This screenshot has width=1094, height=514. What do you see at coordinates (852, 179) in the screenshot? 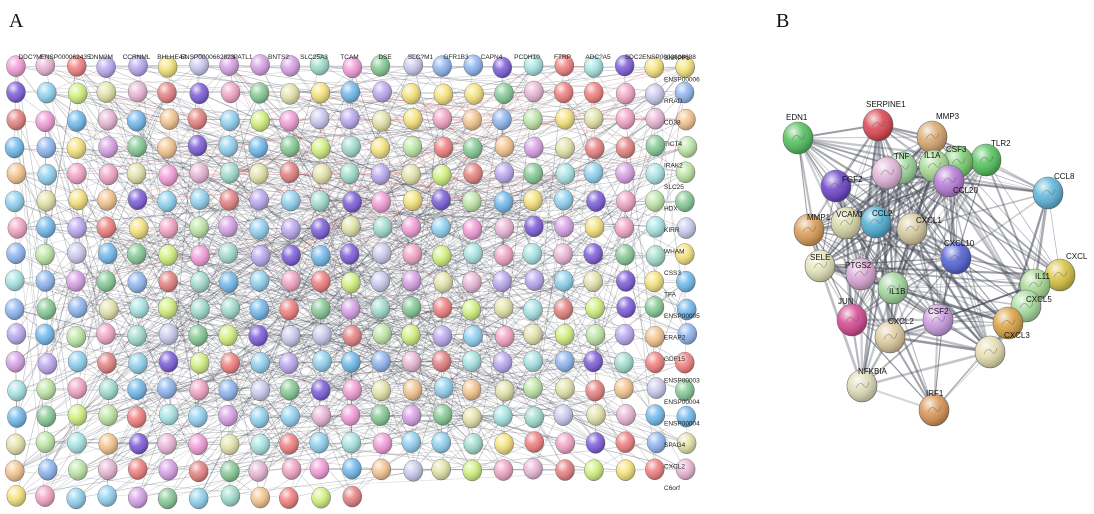
I see `network-b-label: FGF2` at bounding box center [852, 179].